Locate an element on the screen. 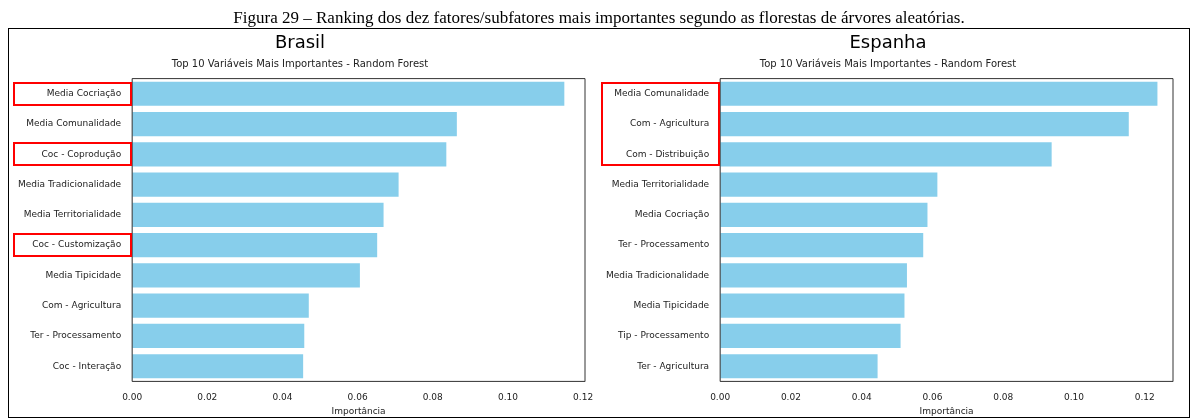 The height and width of the screenshot is (419, 1198). y-tick-label: Coc - Interação is located at coordinates (87, 365).